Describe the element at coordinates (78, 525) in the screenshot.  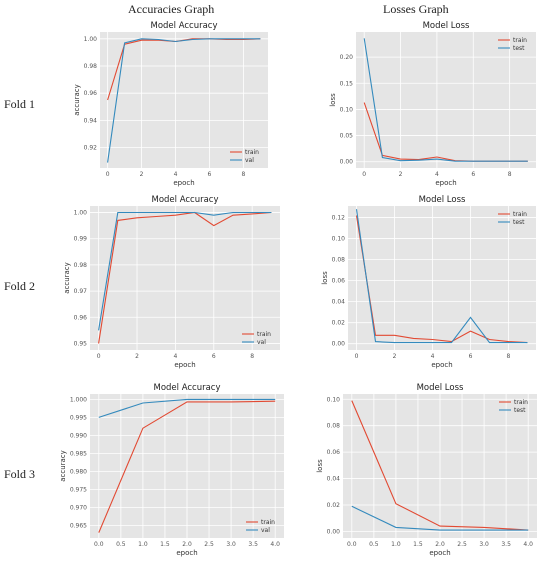
I see `y-tick-label: 0.965` at that location.